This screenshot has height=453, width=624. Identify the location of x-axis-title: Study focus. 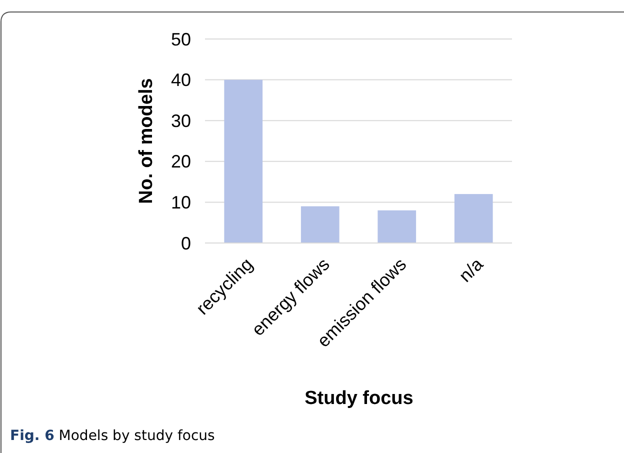
(359, 398).